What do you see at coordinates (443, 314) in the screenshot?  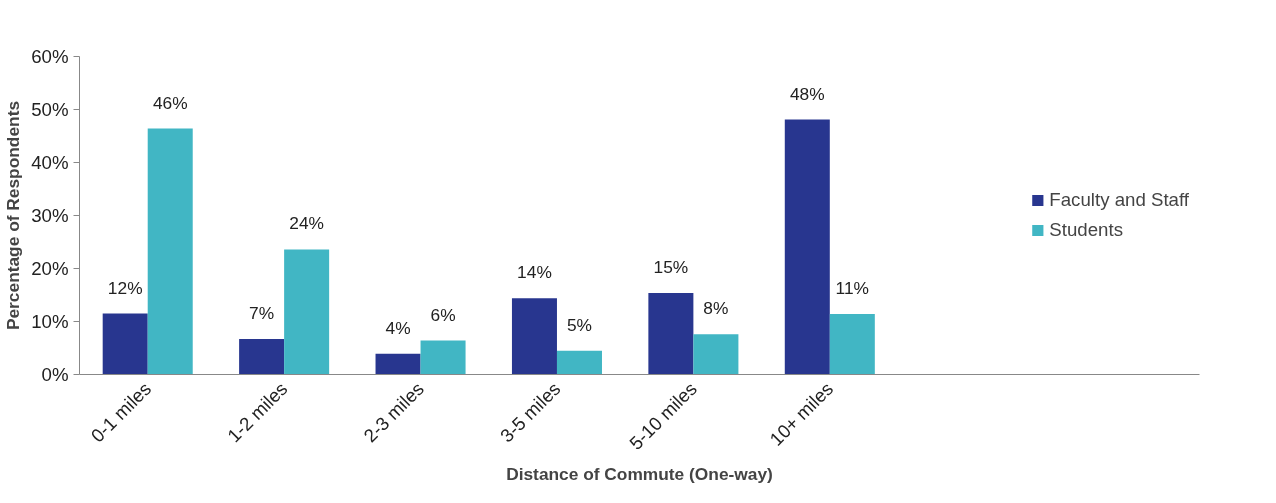 I see `data-label: 6%` at bounding box center [443, 314].